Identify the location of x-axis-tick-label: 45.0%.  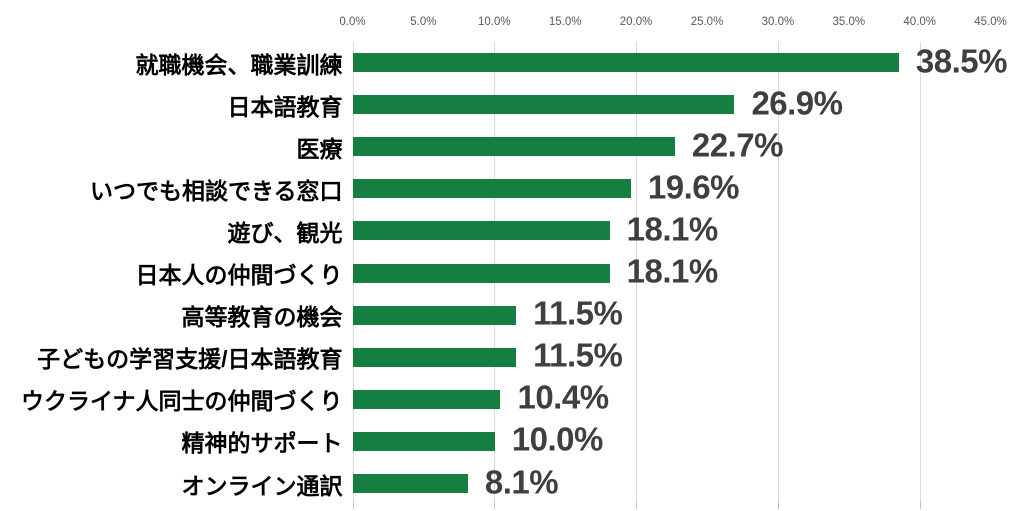
(990, 22).